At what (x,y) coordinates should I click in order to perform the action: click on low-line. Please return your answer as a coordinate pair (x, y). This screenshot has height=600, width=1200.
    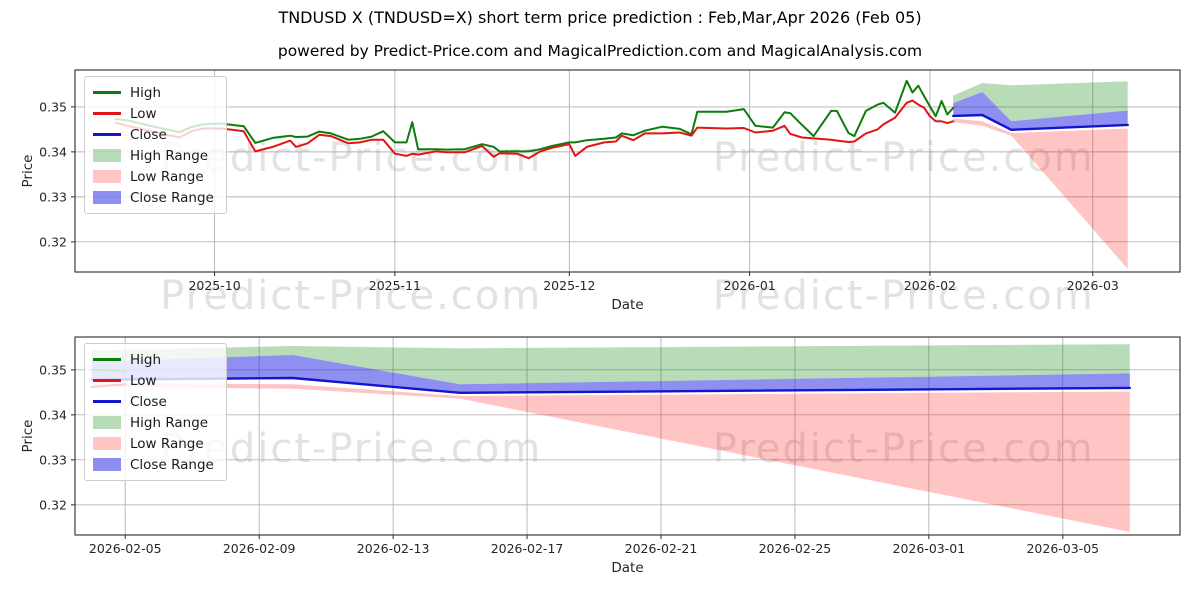
    Looking at the image, I should click on (534, 129).